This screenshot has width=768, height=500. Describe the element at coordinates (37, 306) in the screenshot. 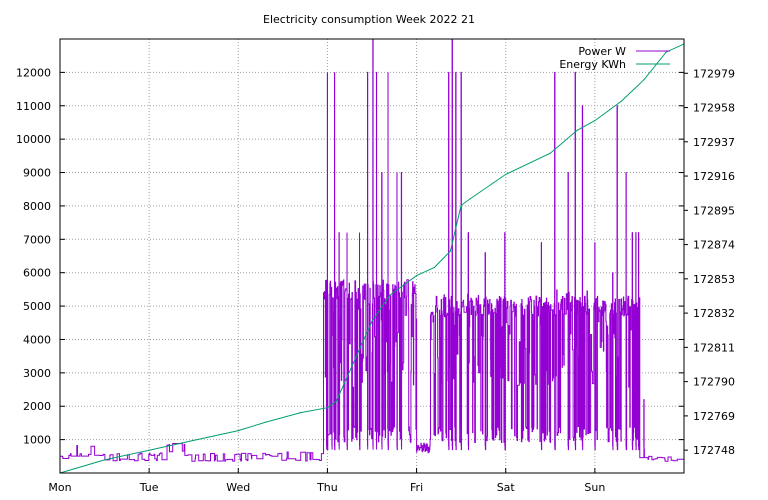

I see `y-left-tick-label: 5000` at that location.